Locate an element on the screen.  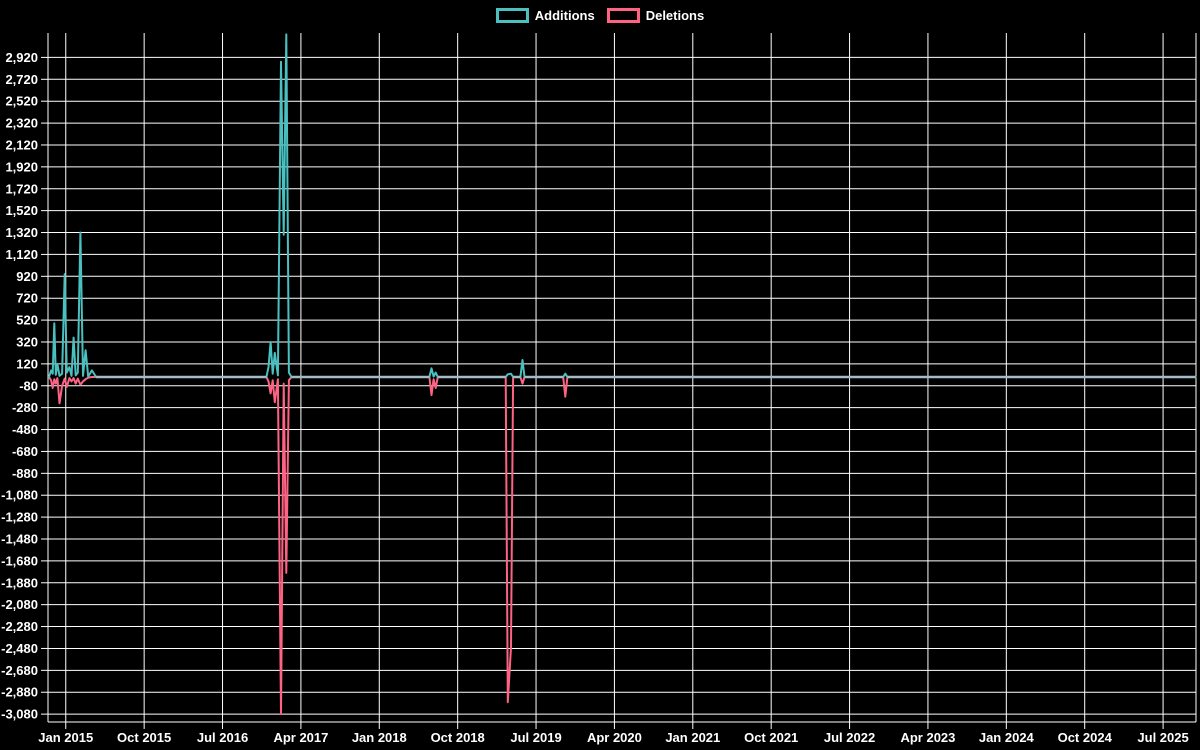
y-tick-label: 2,120 is located at coordinates (21, 144).